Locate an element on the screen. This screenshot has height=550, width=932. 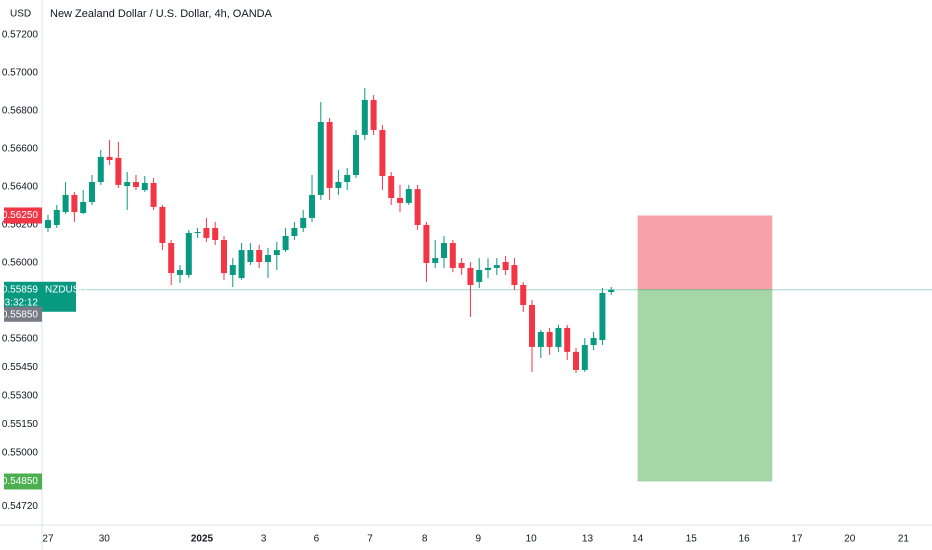
stop-price-label: 0.56250 is located at coordinates (20, 215).